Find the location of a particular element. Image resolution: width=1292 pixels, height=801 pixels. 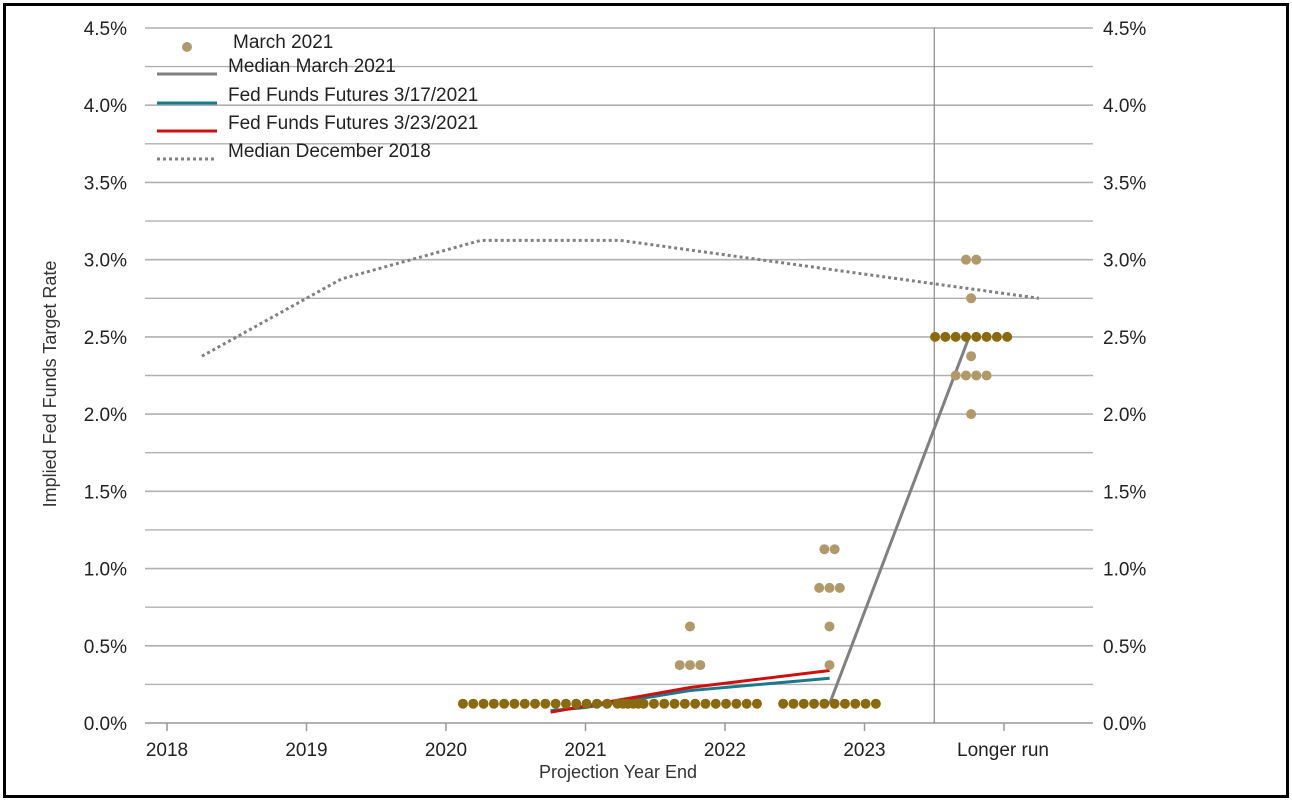

legend-label: Fed Funds Futures 3/17/2021 is located at coordinates (353, 95).